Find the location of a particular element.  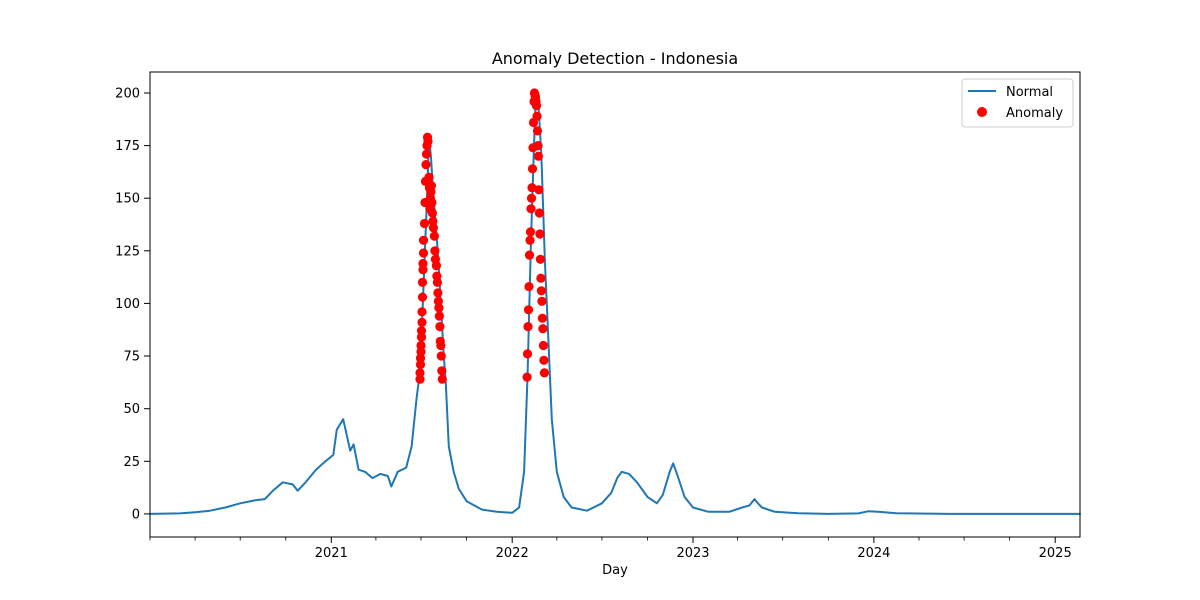

y-tick-label: 175 is located at coordinates (127, 146).